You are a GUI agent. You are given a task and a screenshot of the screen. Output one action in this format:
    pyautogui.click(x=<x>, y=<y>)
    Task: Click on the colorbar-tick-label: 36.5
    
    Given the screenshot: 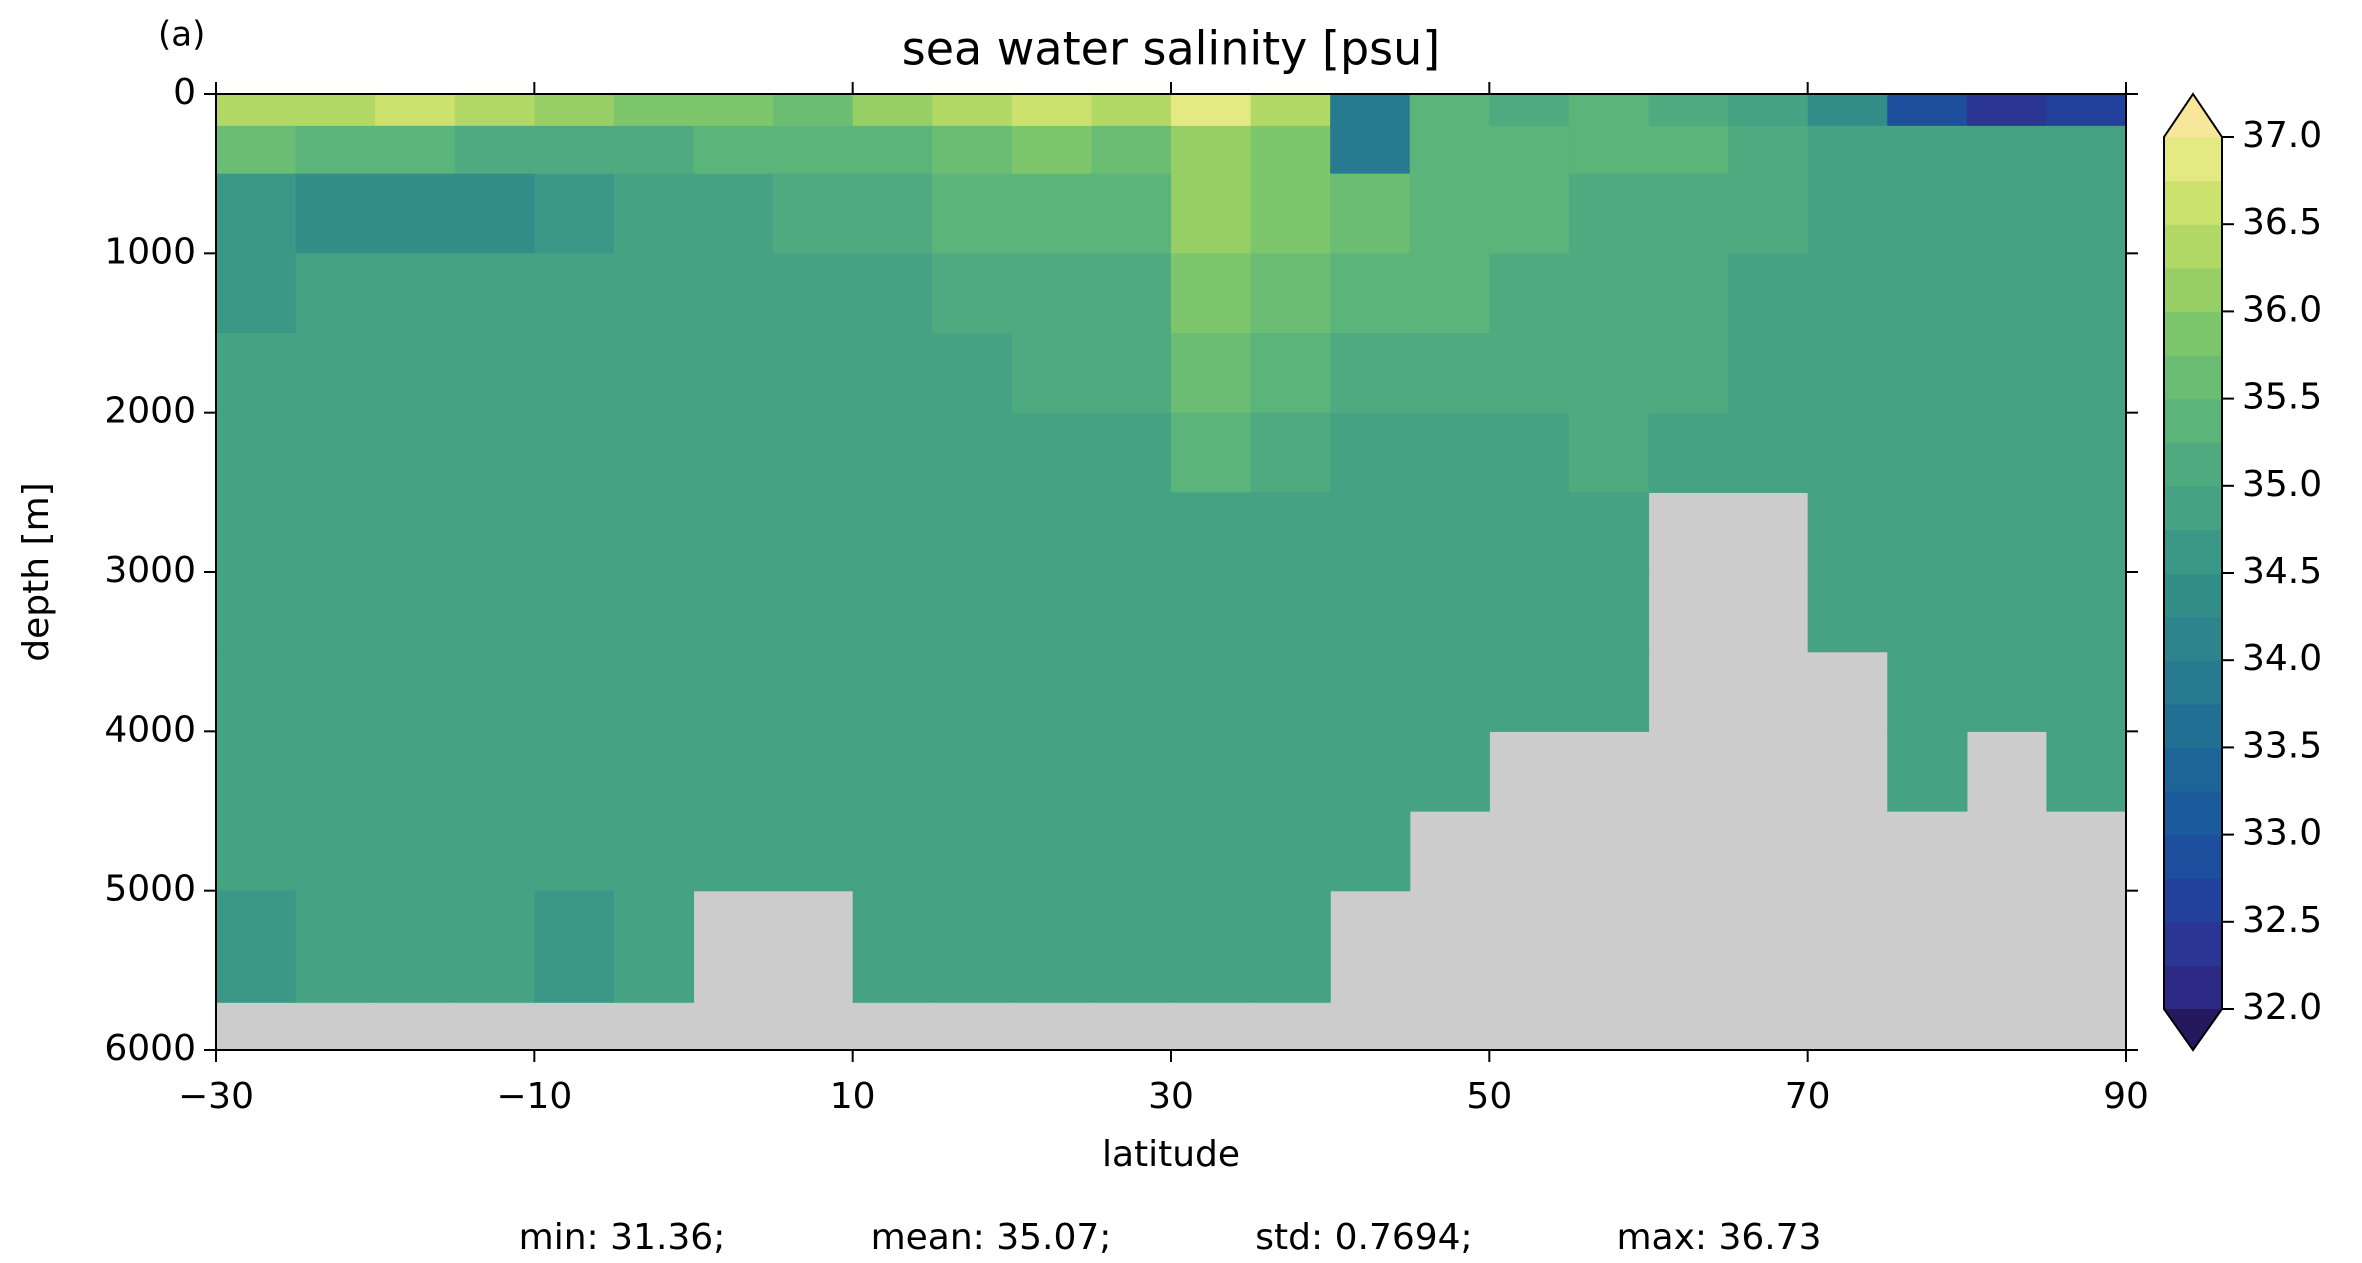 What is the action you would take?
    pyautogui.click(x=2282, y=222)
    